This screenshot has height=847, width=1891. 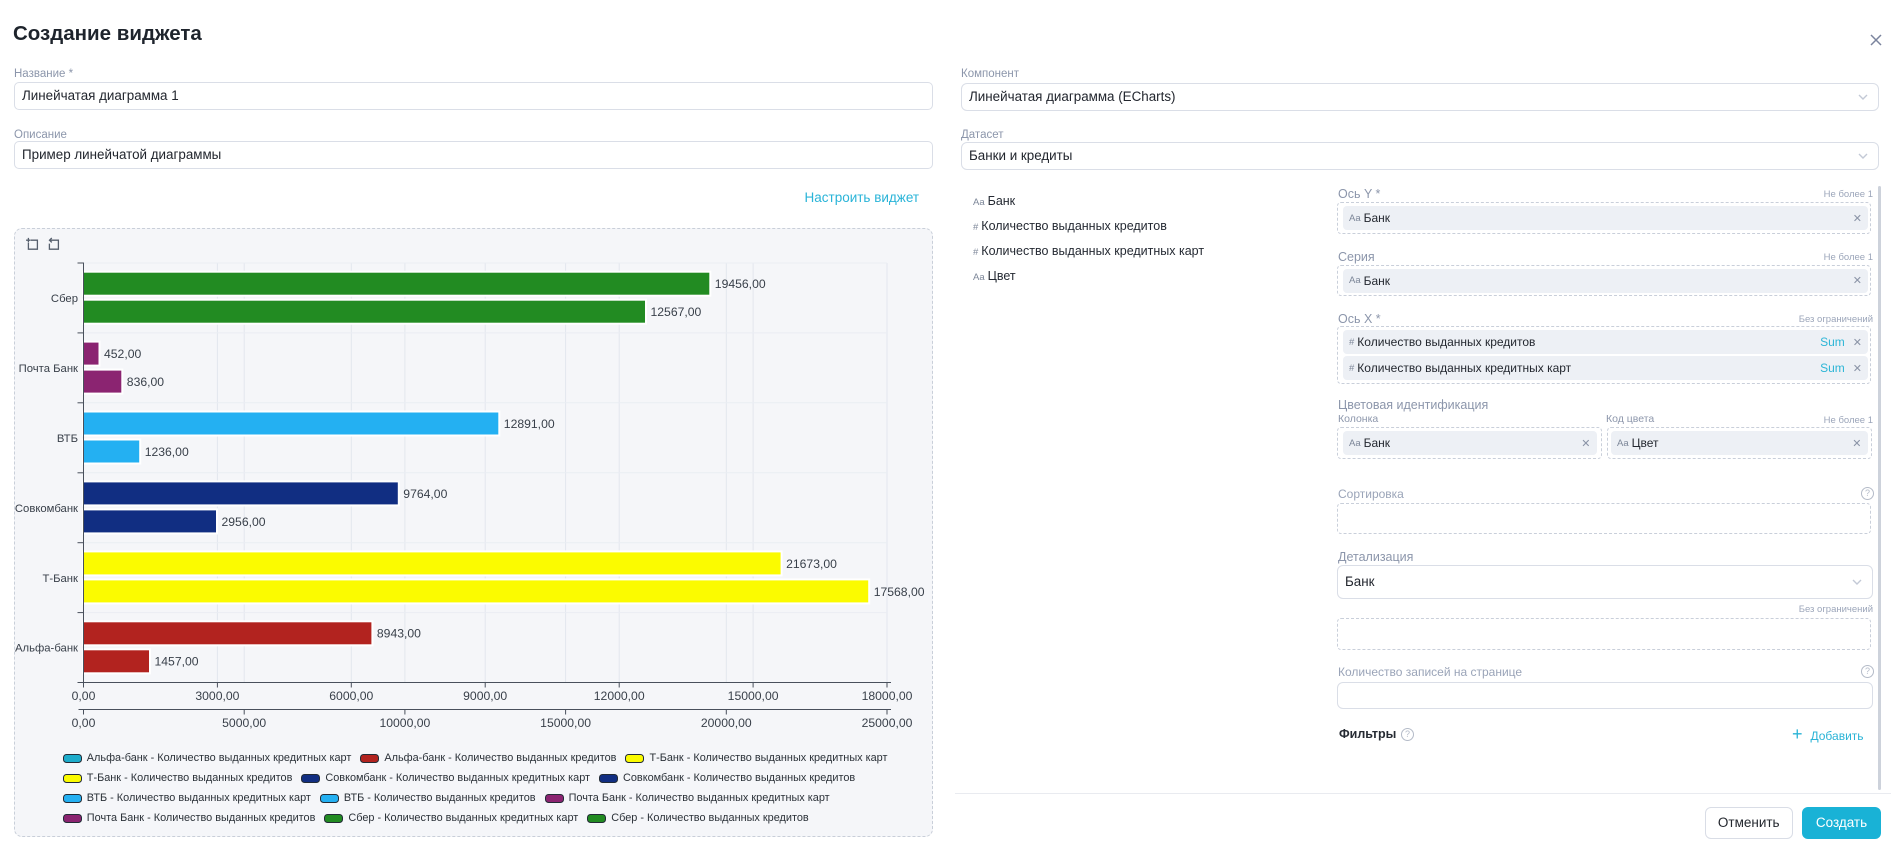 I want to click on svg-text: 10000,00, so click(x=404, y=723).